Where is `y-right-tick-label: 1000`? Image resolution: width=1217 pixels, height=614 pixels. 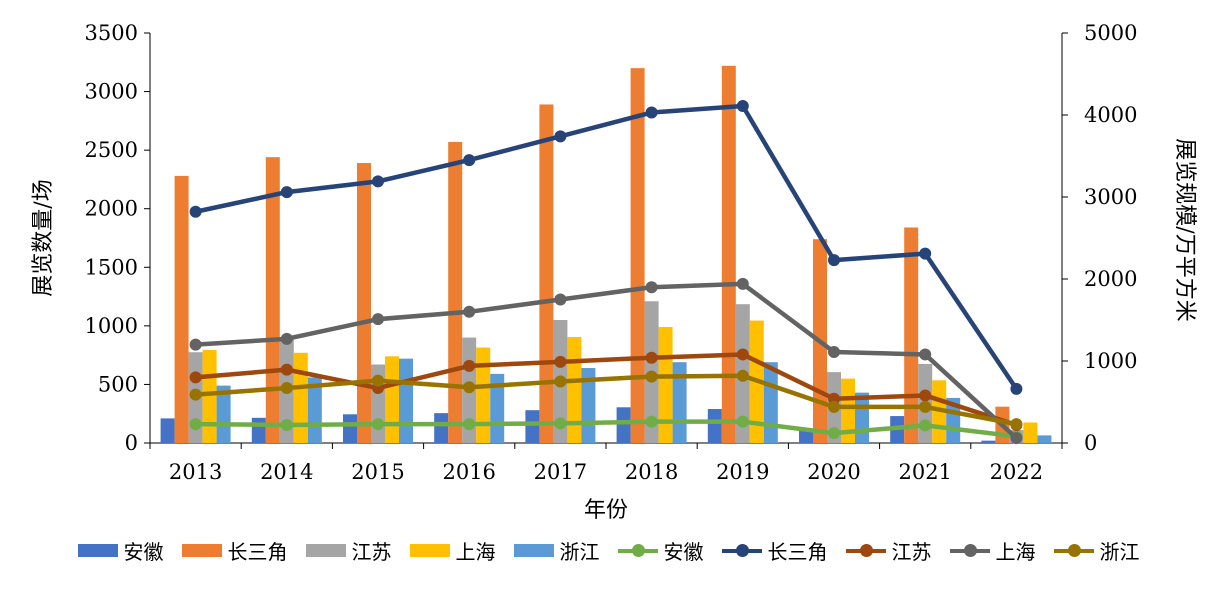
y-right-tick-label: 1000 is located at coordinates (1110, 361).